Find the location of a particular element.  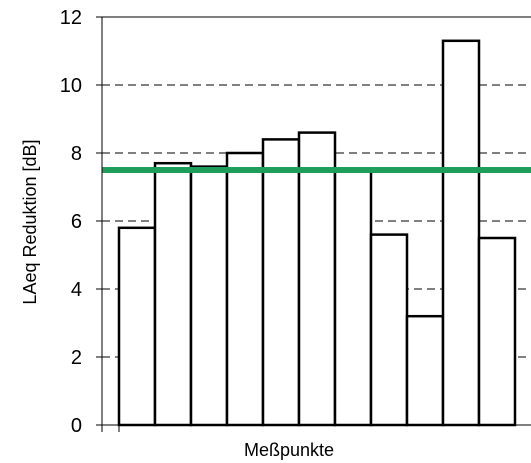

y-tick-label-10: 10 is located at coordinates (71, 86).